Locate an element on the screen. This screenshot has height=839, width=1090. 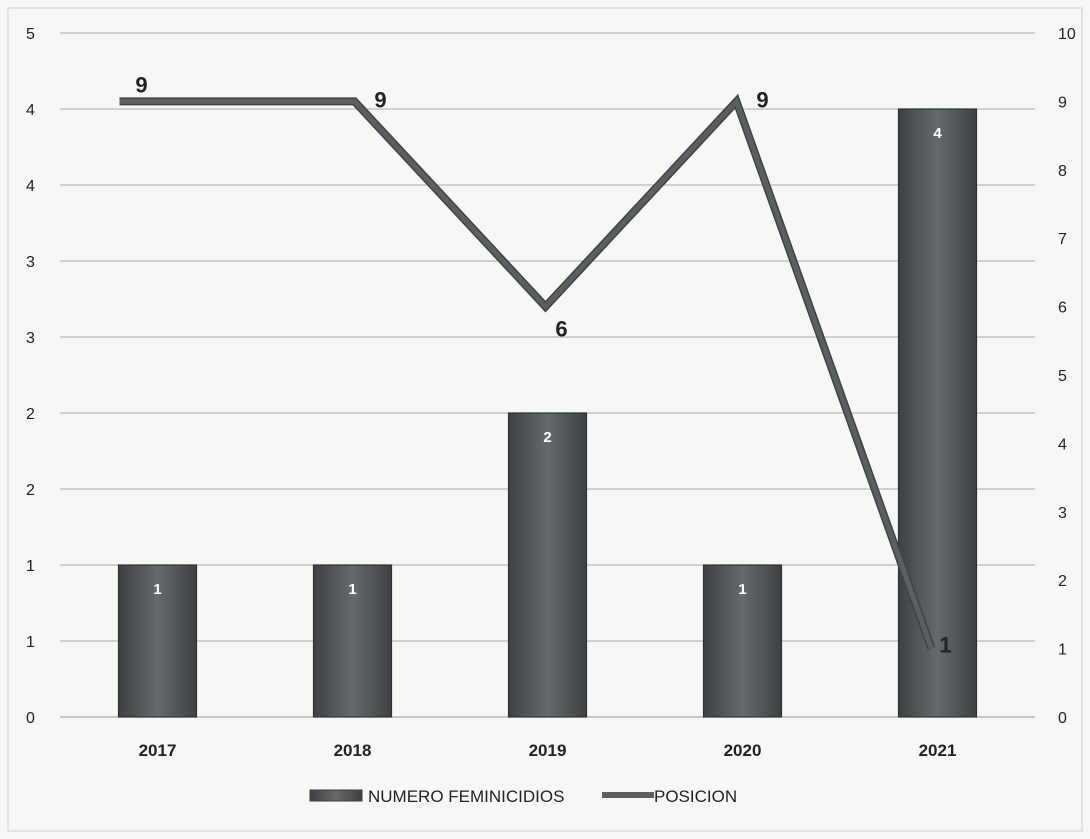
bar-value-label: 4 is located at coordinates (937, 133).